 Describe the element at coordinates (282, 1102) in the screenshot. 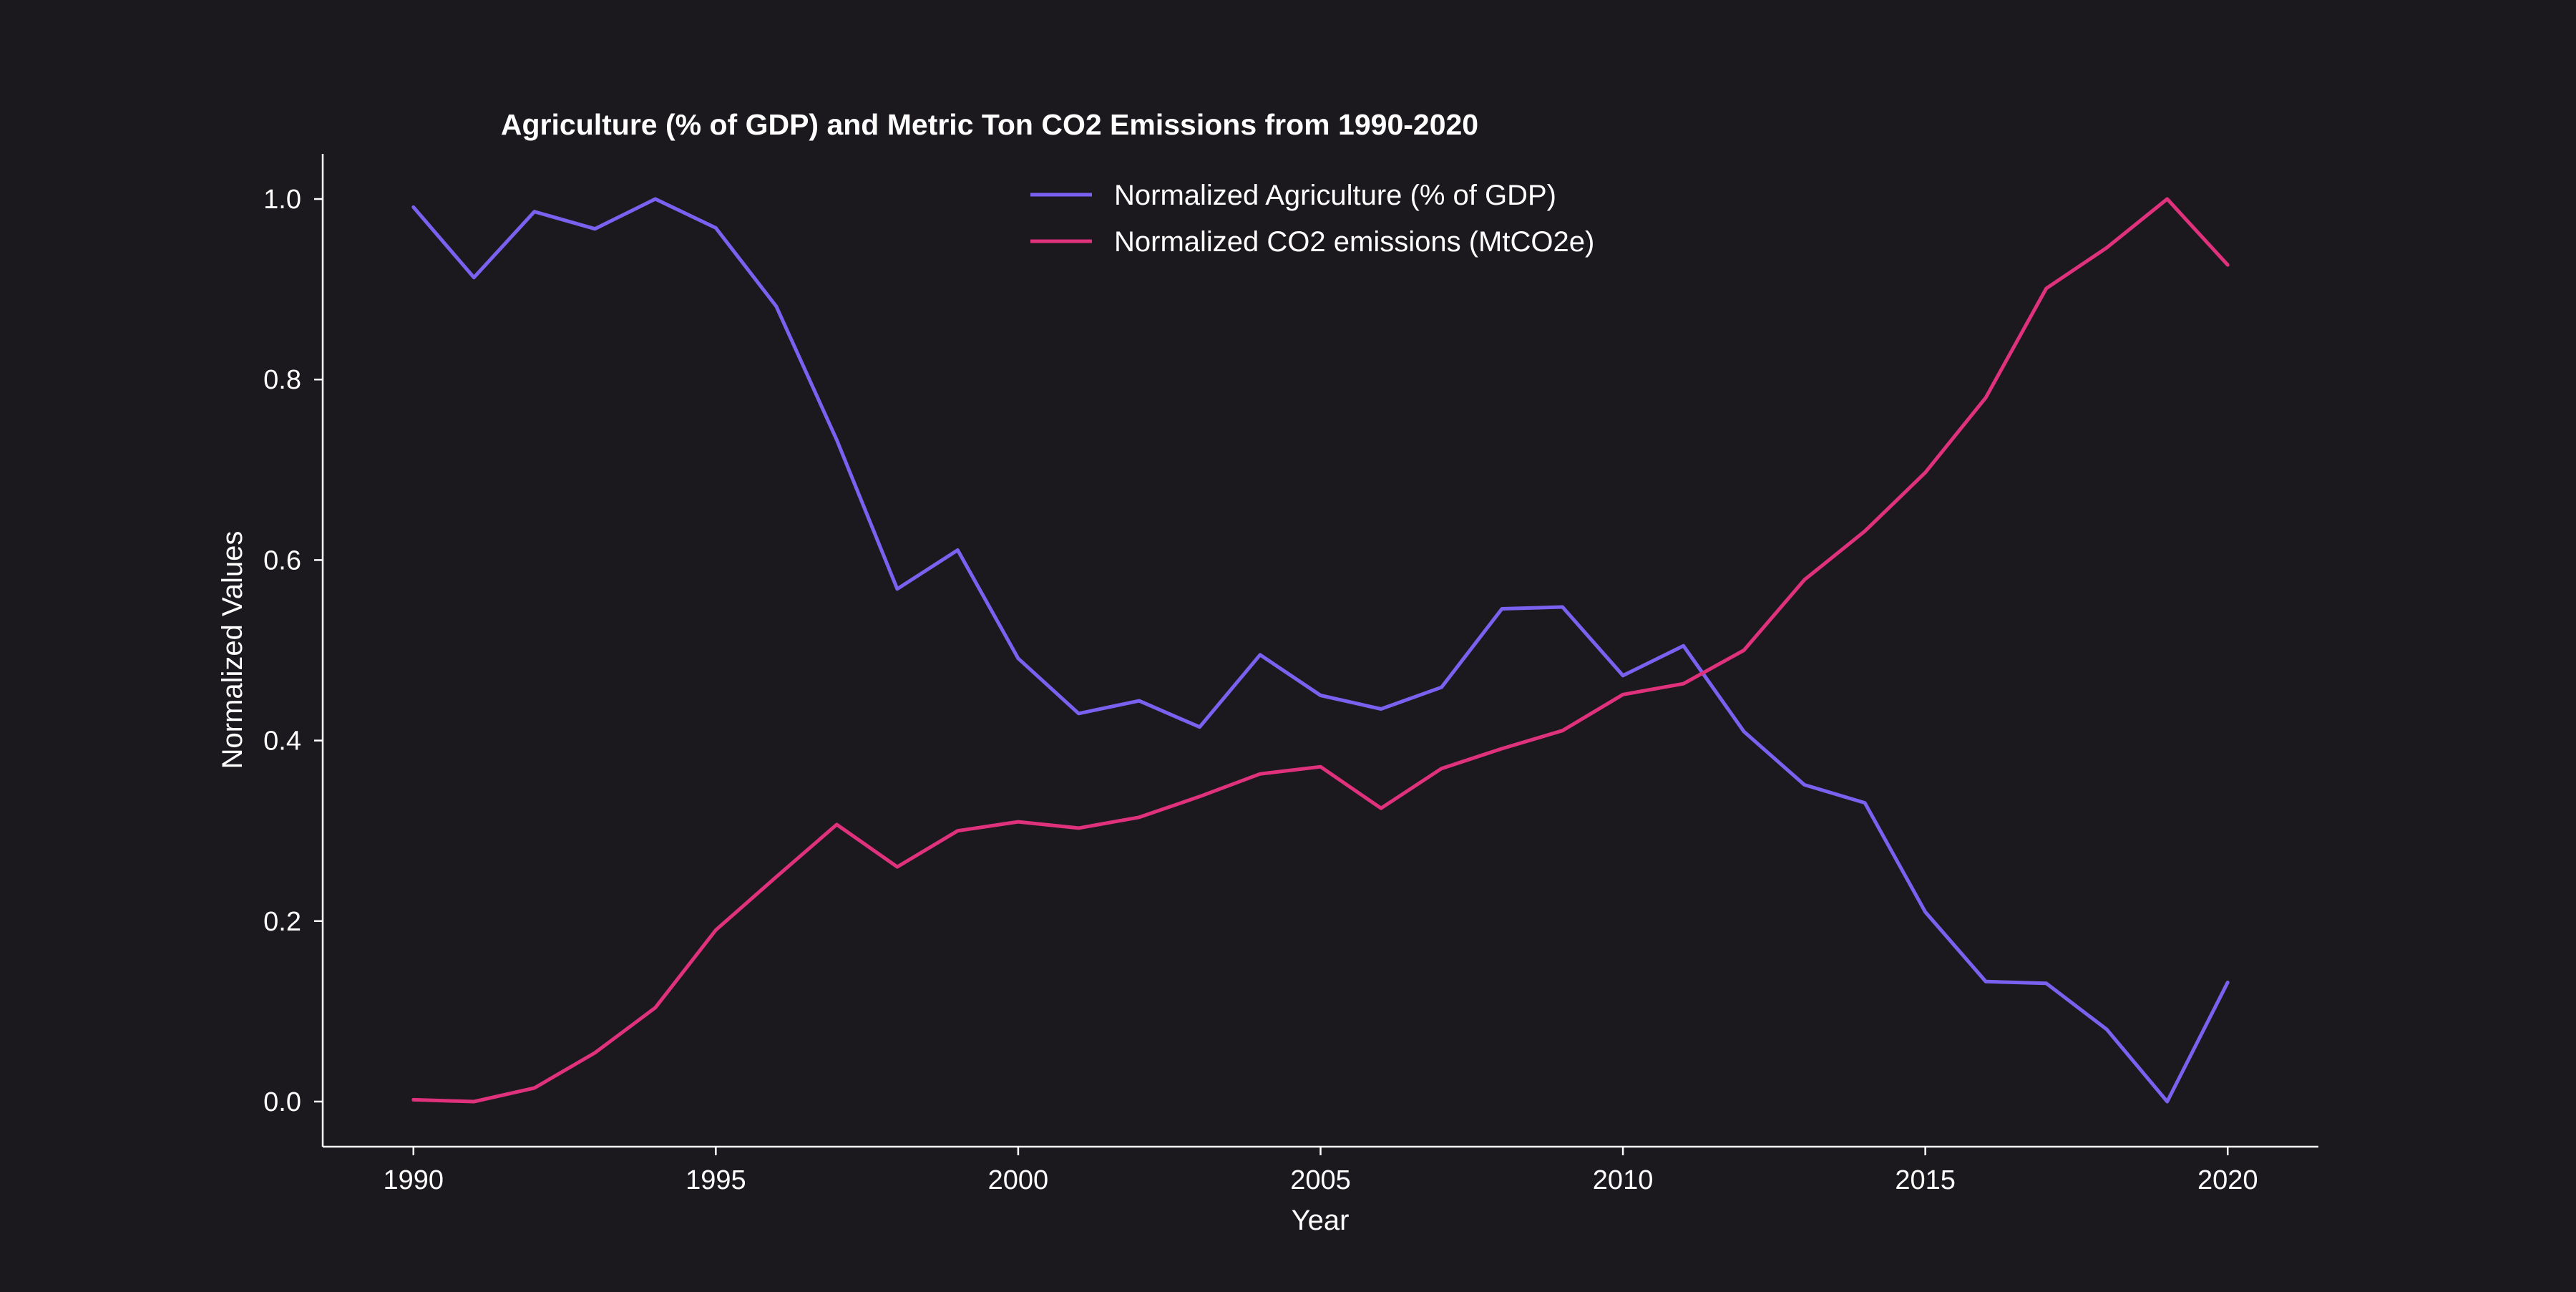

I see `y-tick-label: 0.0` at that location.